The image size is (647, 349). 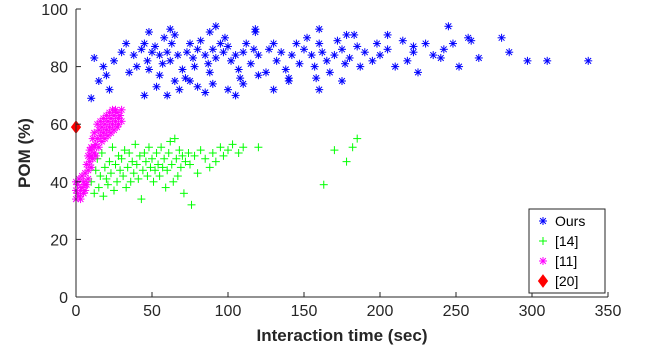 What do you see at coordinates (24, 153) in the screenshot?
I see `y-axis-label: POM (%)` at bounding box center [24, 153].